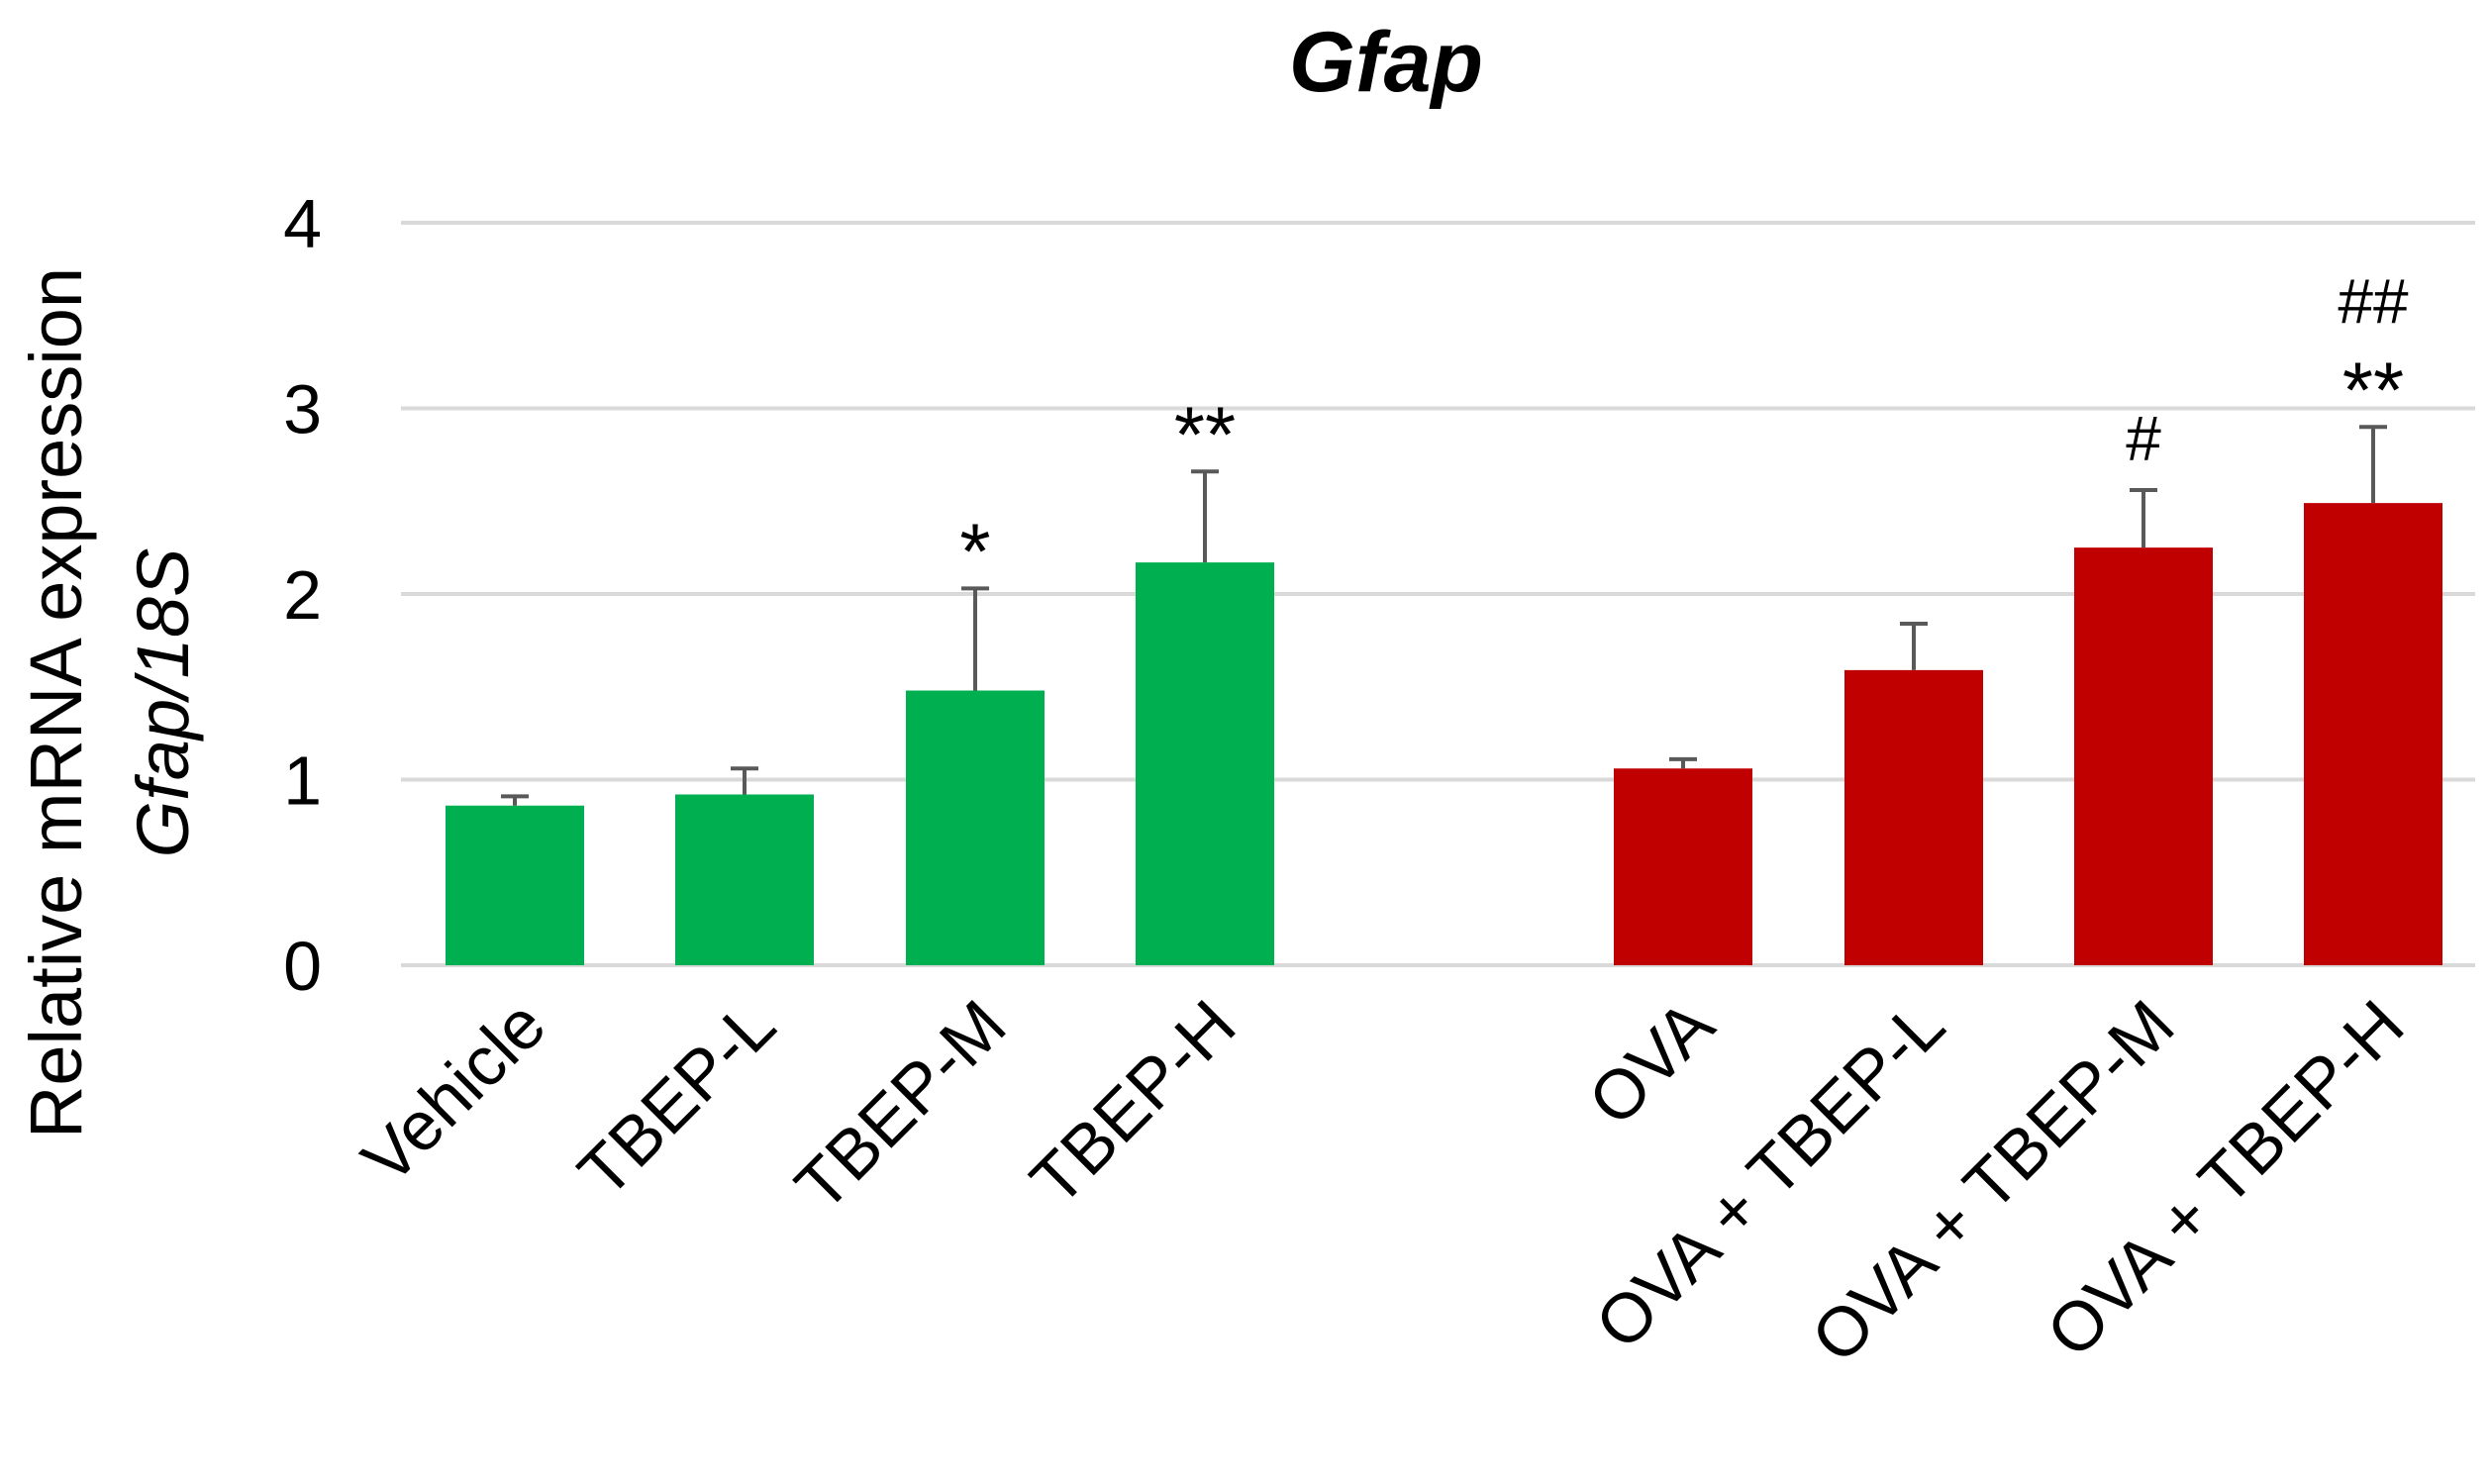 This screenshot has width=2490, height=1484. What do you see at coordinates (2373, 734) in the screenshot?
I see `bar-ova-tbep-h` at bounding box center [2373, 734].